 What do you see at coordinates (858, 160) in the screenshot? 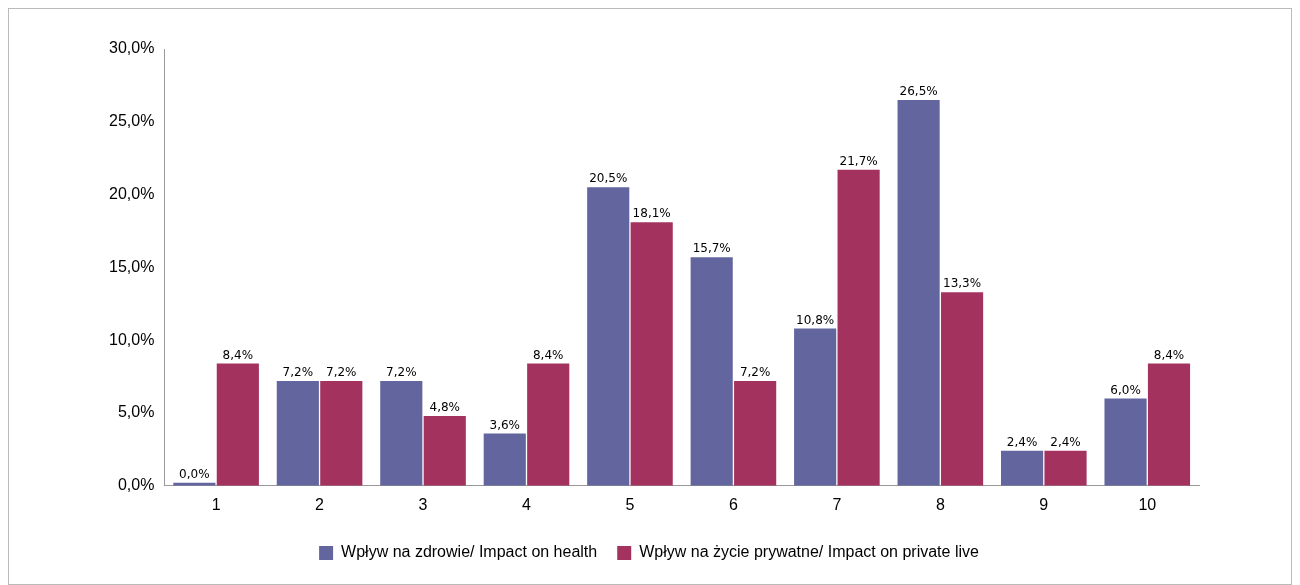
I see `data-label: 21,7%` at bounding box center [858, 160].